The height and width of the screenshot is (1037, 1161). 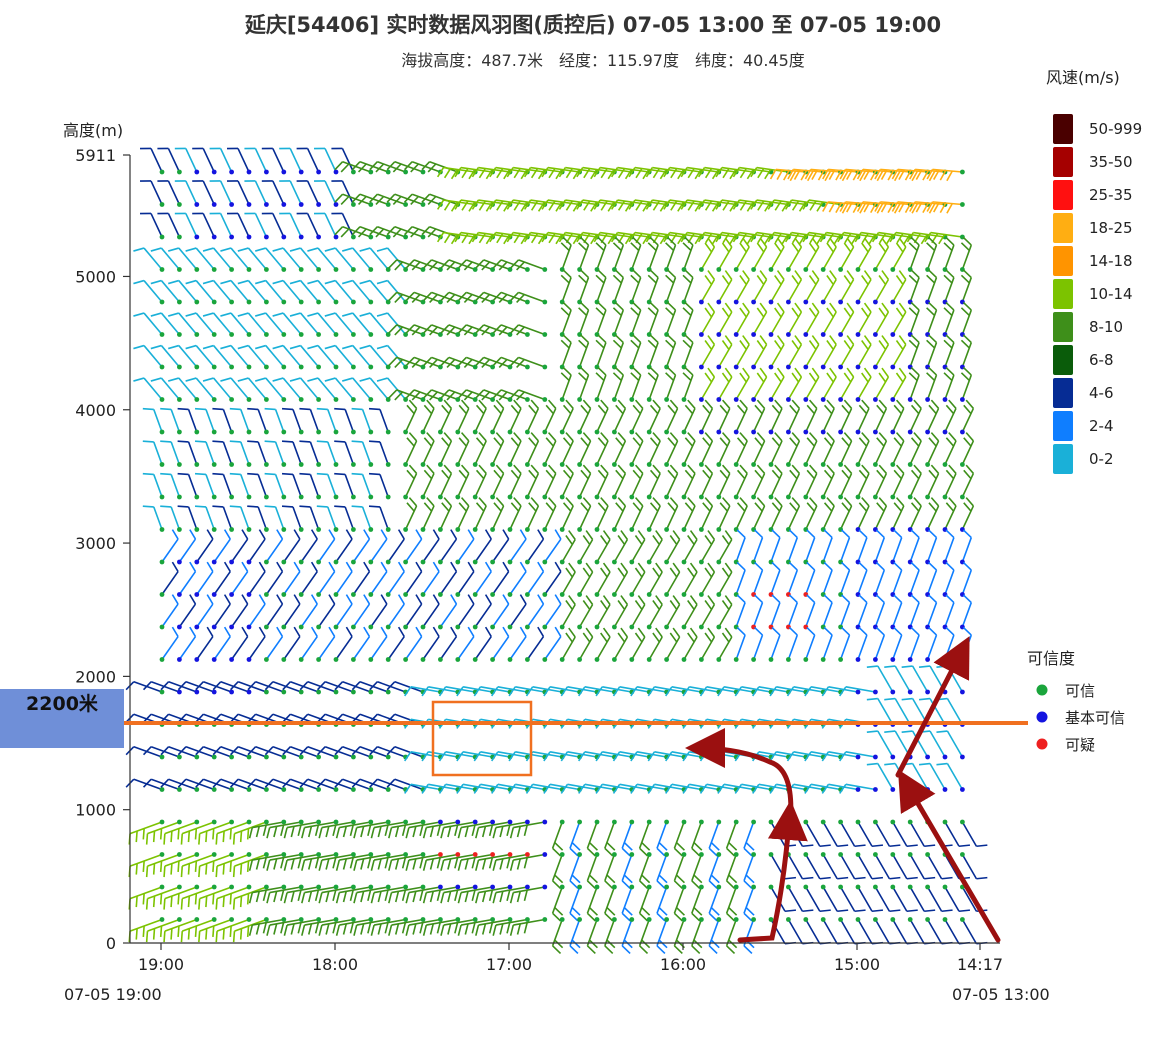 What do you see at coordinates (93, 130) in the screenshot?
I see `y-axis-label: 高度(m)` at bounding box center [93, 130].